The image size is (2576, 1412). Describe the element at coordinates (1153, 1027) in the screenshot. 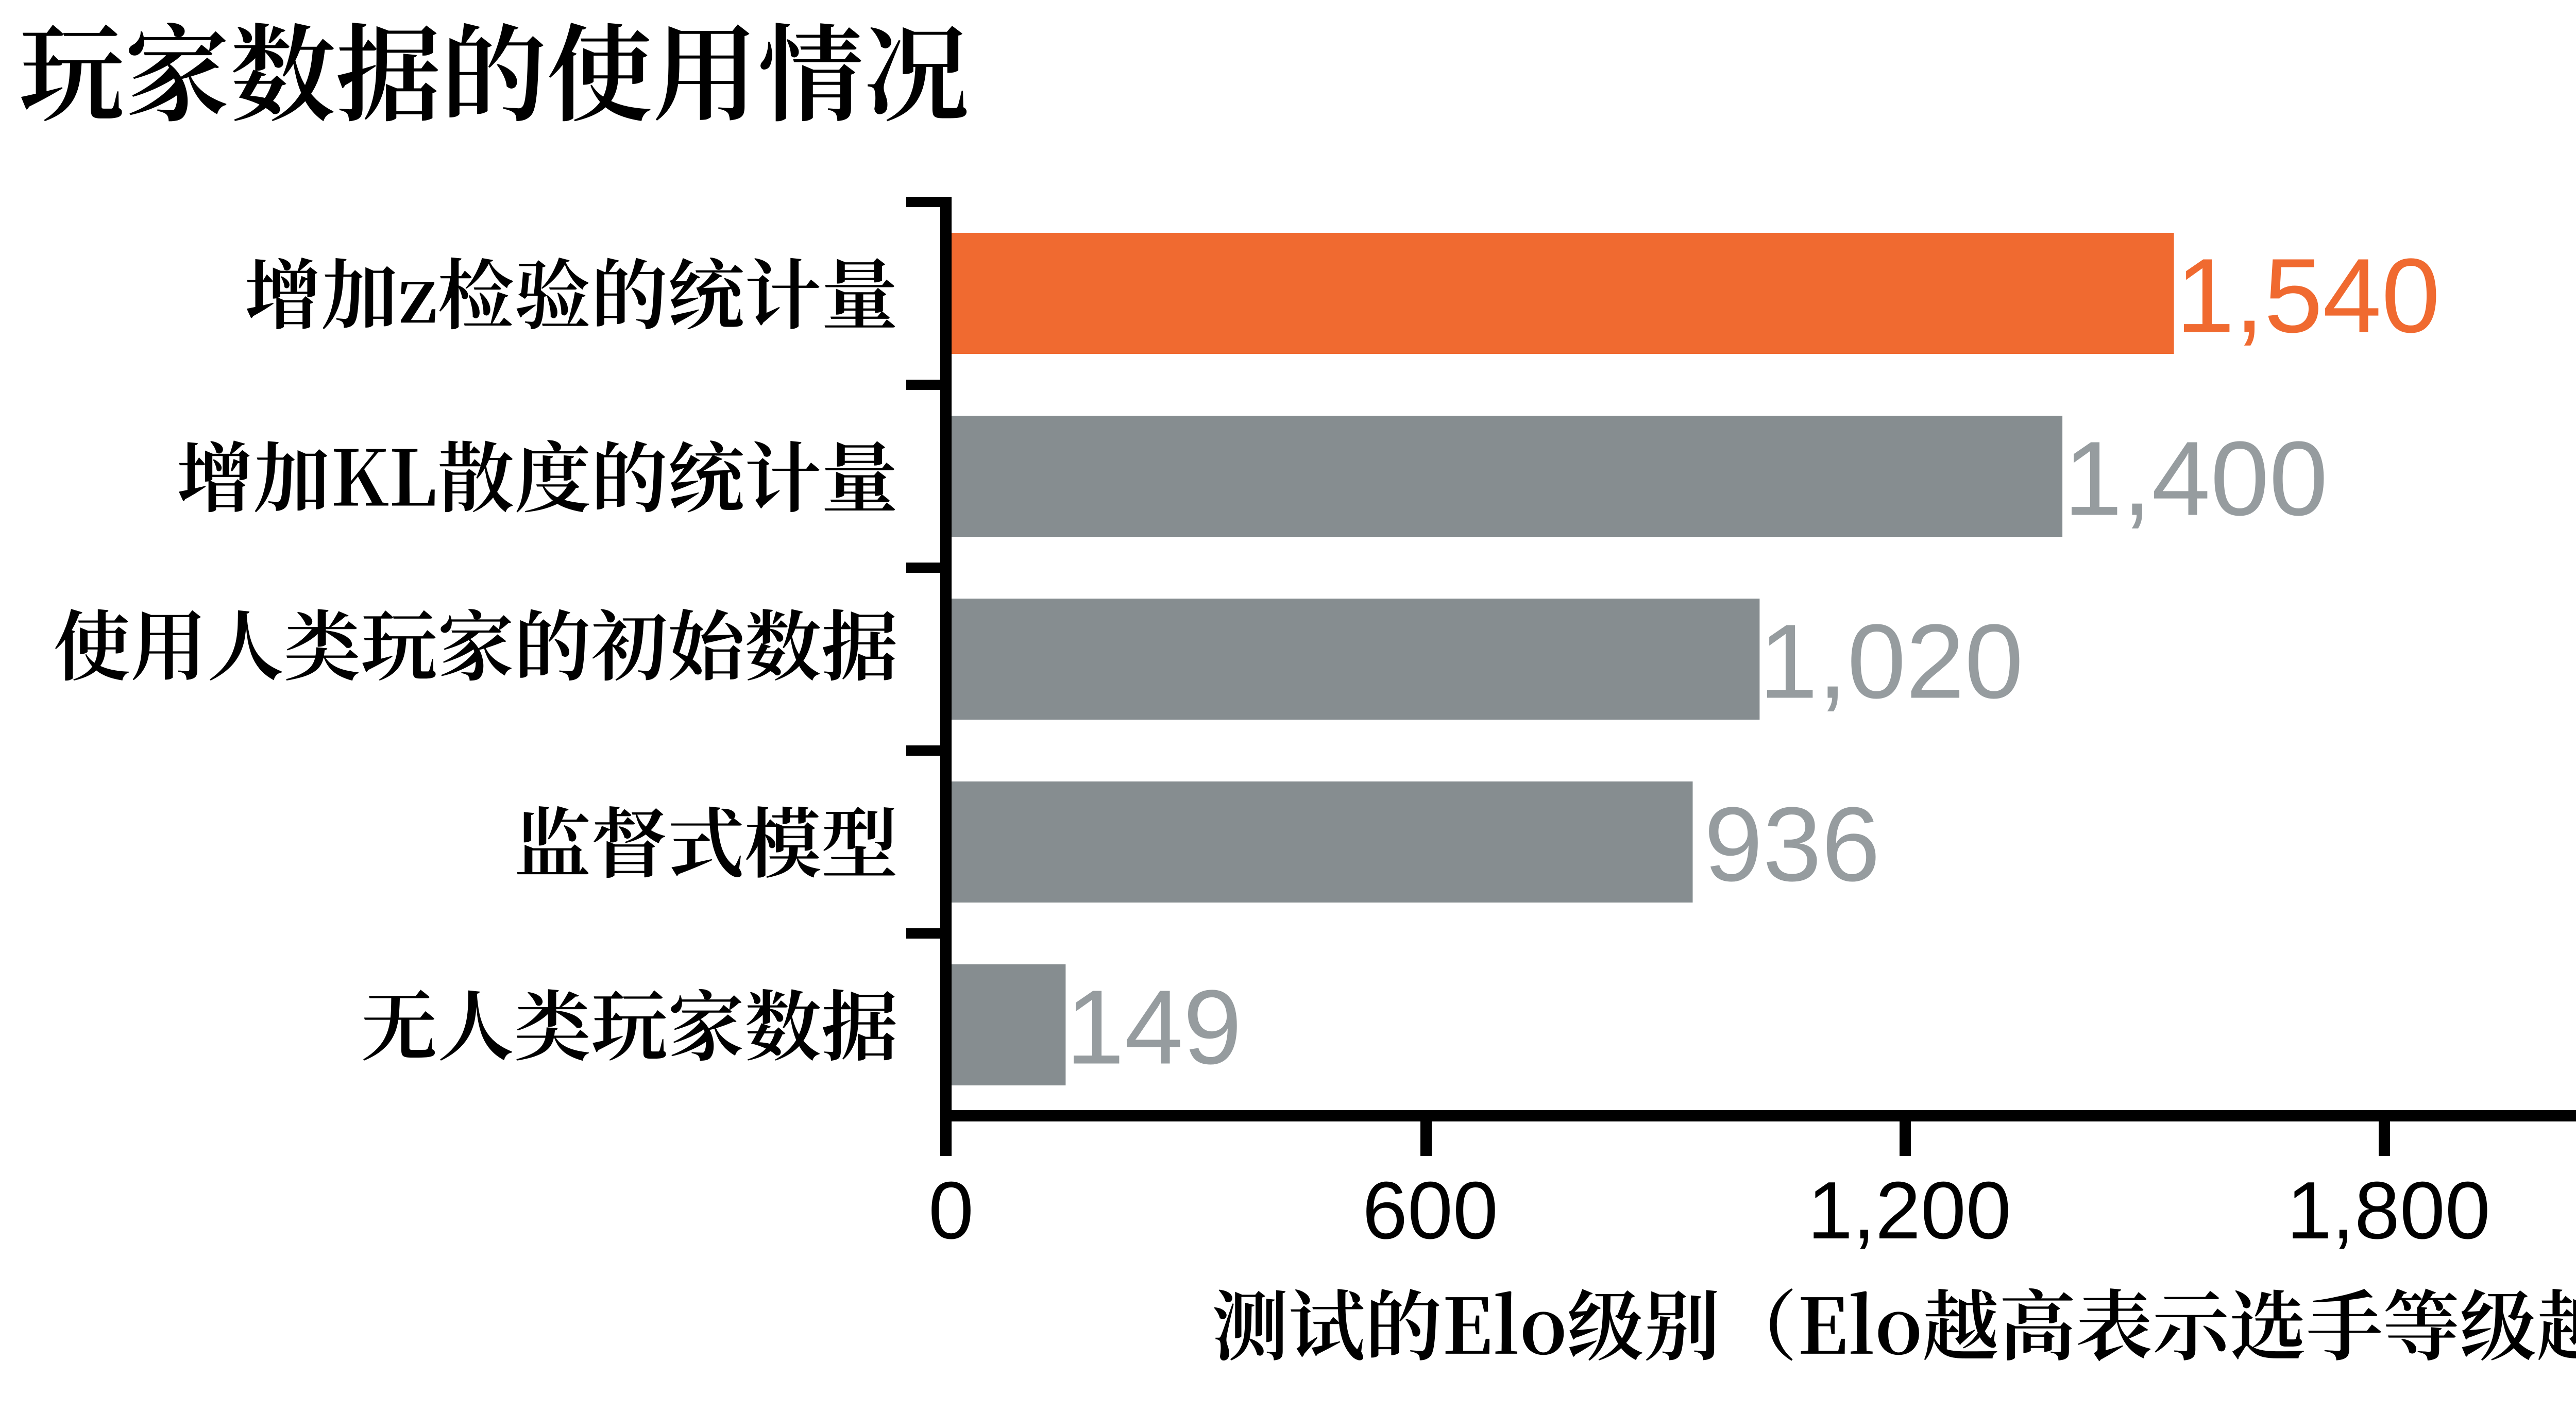

I see `svg-text: 149` at that location.